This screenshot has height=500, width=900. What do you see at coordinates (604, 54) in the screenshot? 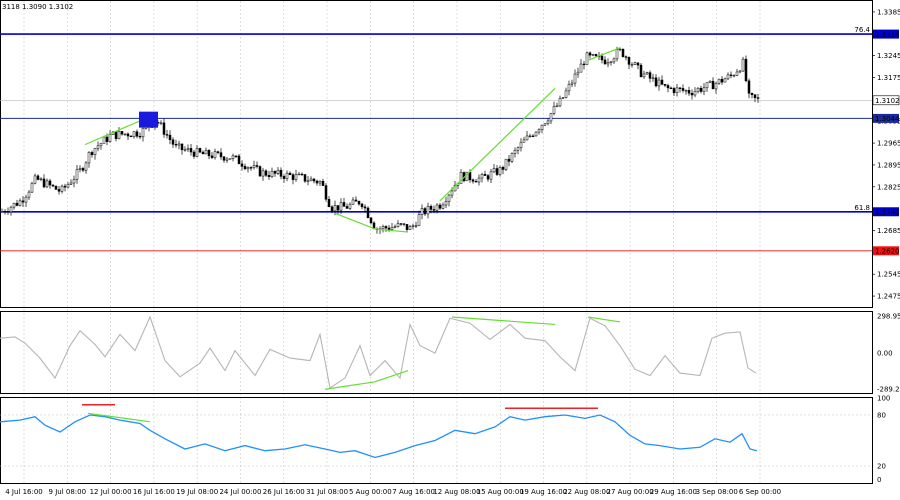
I see `price-trendline` at bounding box center [604, 54].